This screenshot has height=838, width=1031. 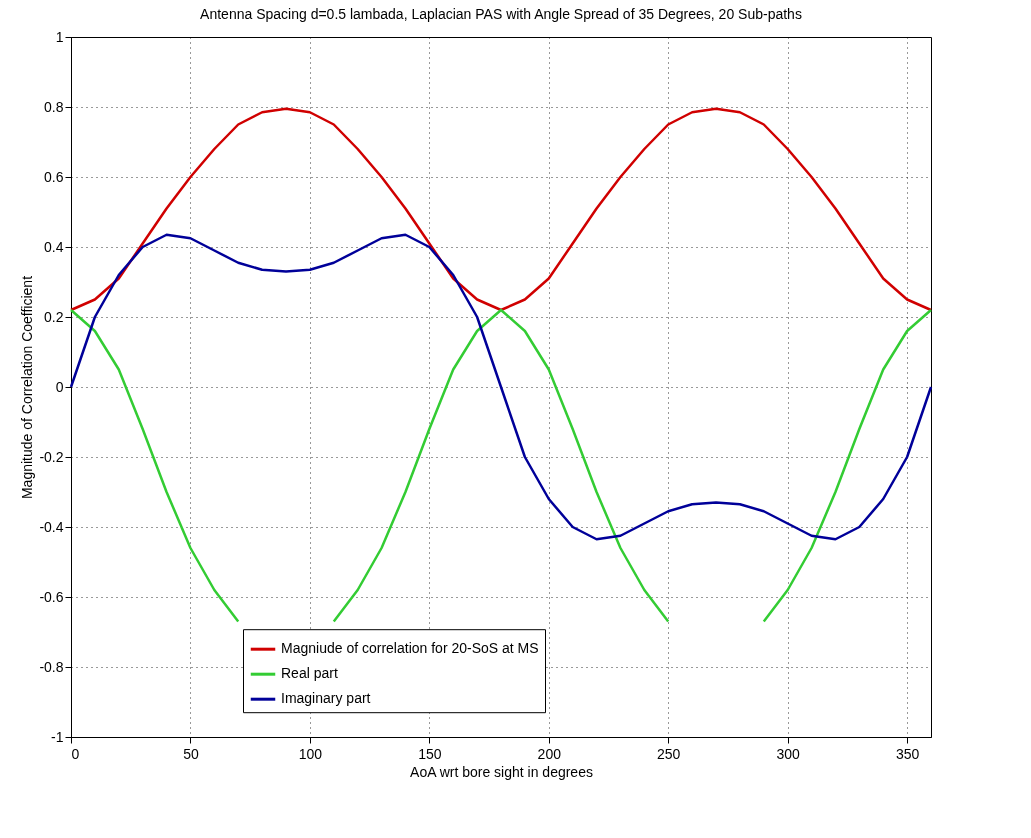 What do you see at coordinates (549, 753) in the screenshot?
I see `x-tick-label: 200` at bounding box center [549, 753].